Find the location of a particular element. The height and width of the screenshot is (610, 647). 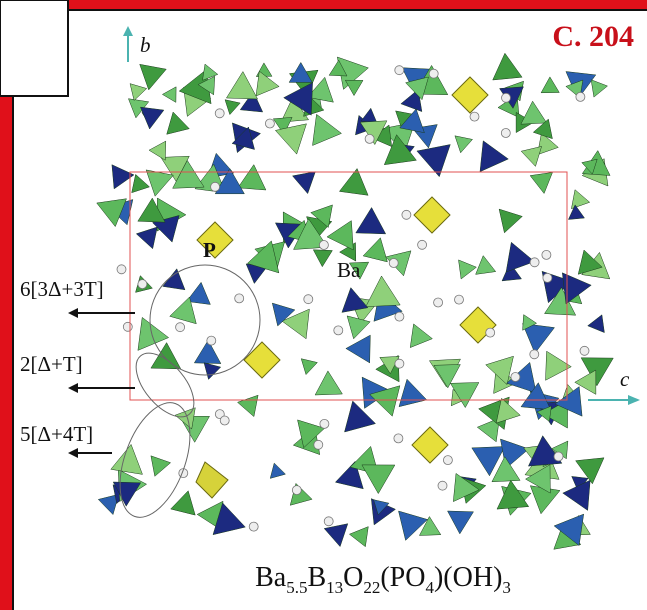

b-arrow is located at coordinates (128, 31).